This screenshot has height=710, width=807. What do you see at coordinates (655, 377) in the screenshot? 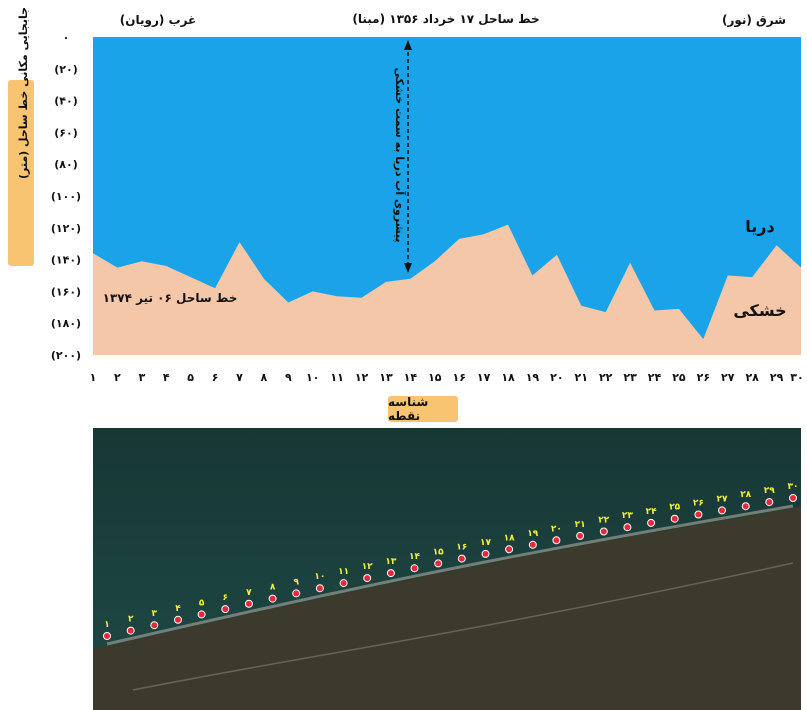
I see `x-tick-label: ۲۴` at bounding box center [655, 377].